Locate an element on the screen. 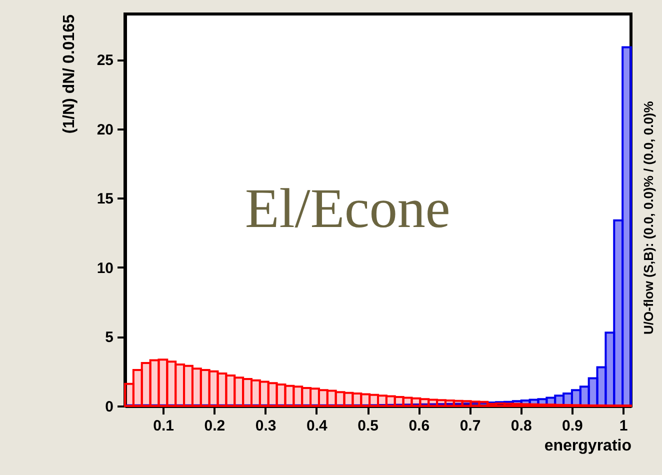 The height and width of the screenshot is (475, 662). x-tick-label: 0.3 is located at coordinates (265, 426).